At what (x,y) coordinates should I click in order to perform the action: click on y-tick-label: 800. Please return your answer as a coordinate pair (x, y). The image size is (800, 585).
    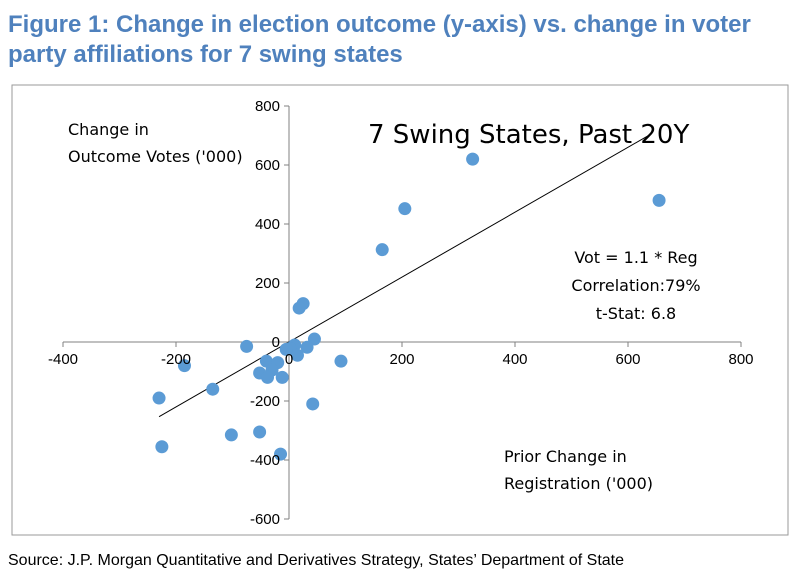
    Looking at the image, I should click on (267, 106).